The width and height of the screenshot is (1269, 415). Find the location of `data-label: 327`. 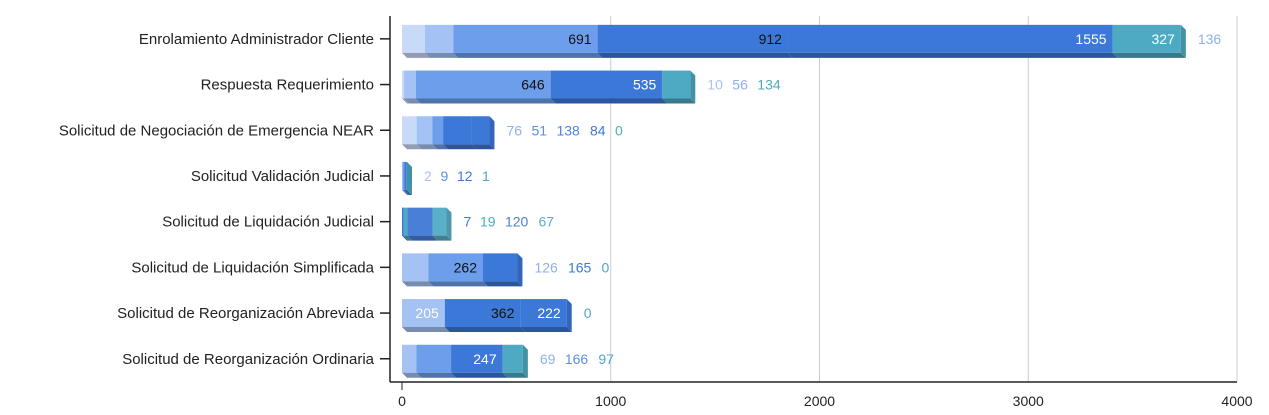

data-label: 327 is located at coordinates (1163, 39).